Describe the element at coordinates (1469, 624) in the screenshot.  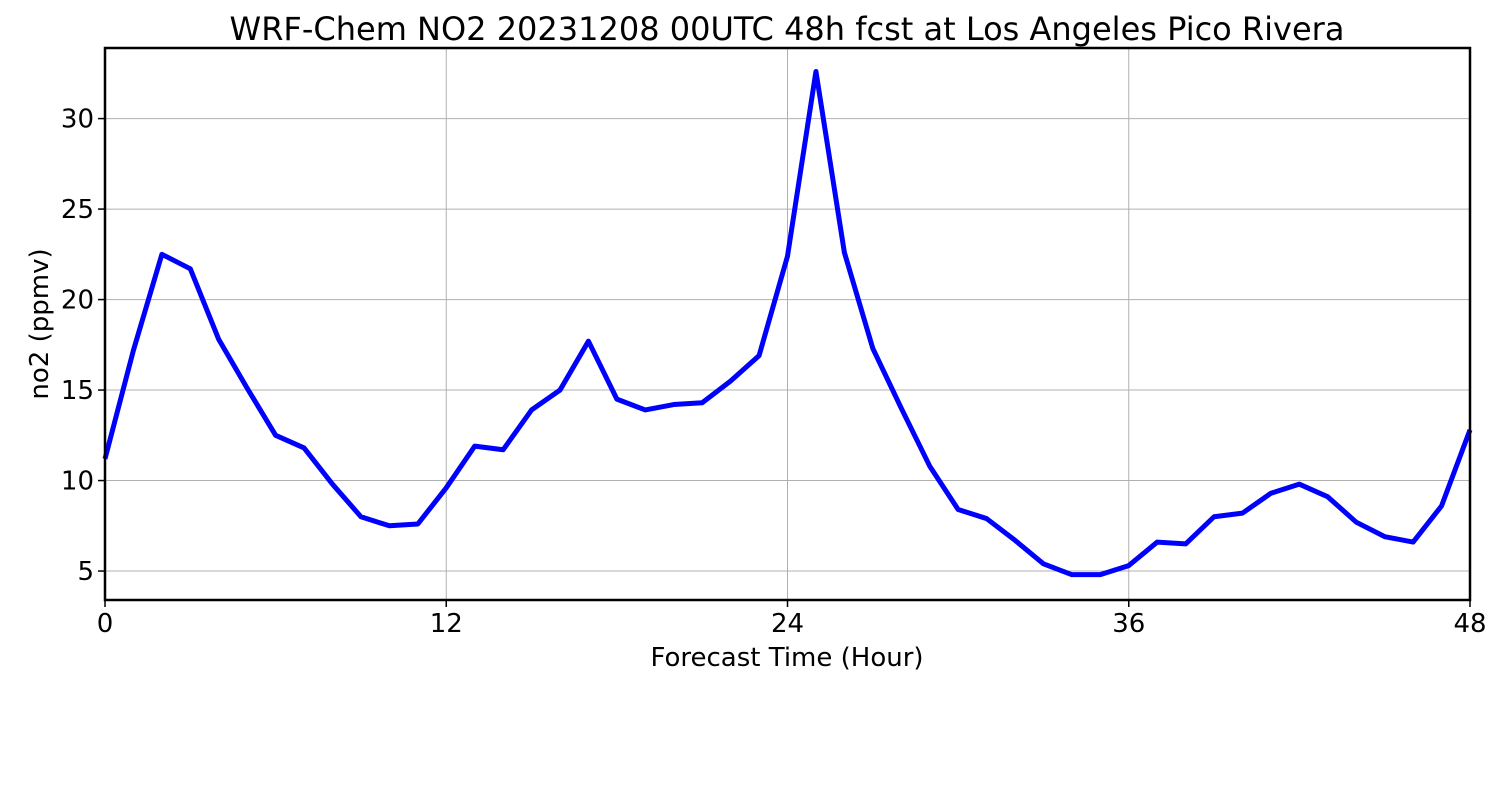
I see `x-tick-label: 48` at that location.